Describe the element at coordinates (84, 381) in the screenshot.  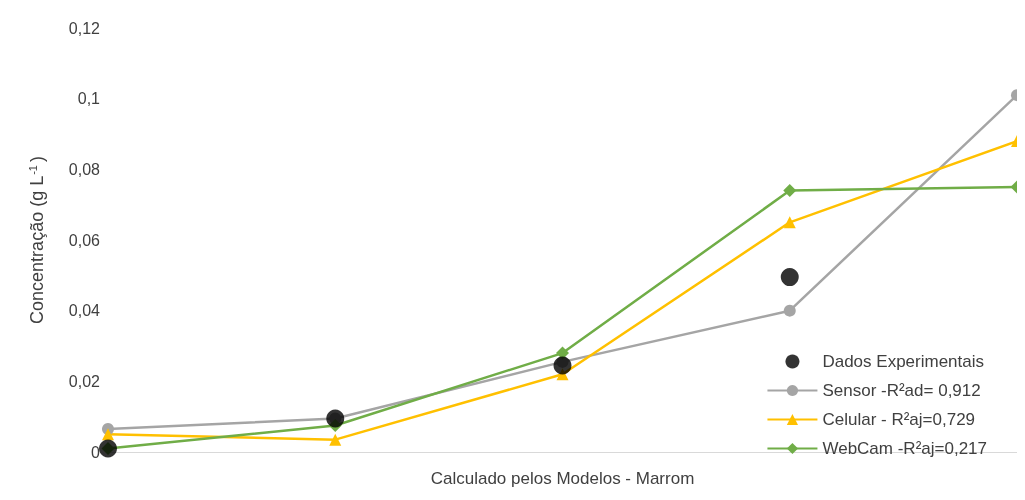
I see `y-tick-label: 0,02` at that location.